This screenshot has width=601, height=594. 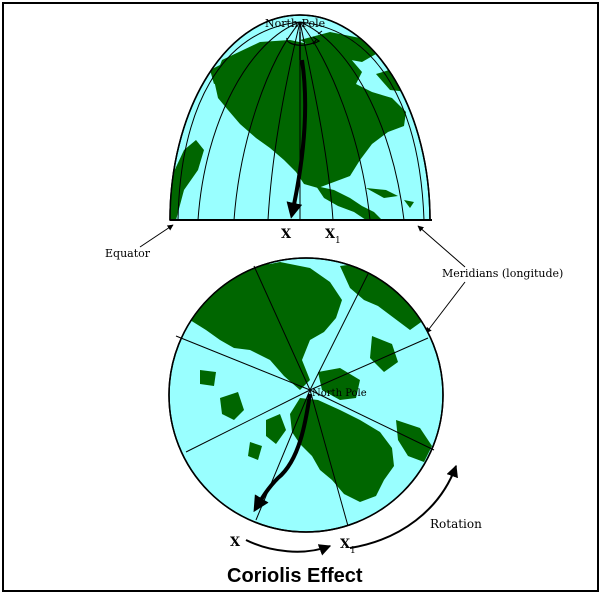 I want to click on north-pole-label: North Pole, so click(x=295, y=23).